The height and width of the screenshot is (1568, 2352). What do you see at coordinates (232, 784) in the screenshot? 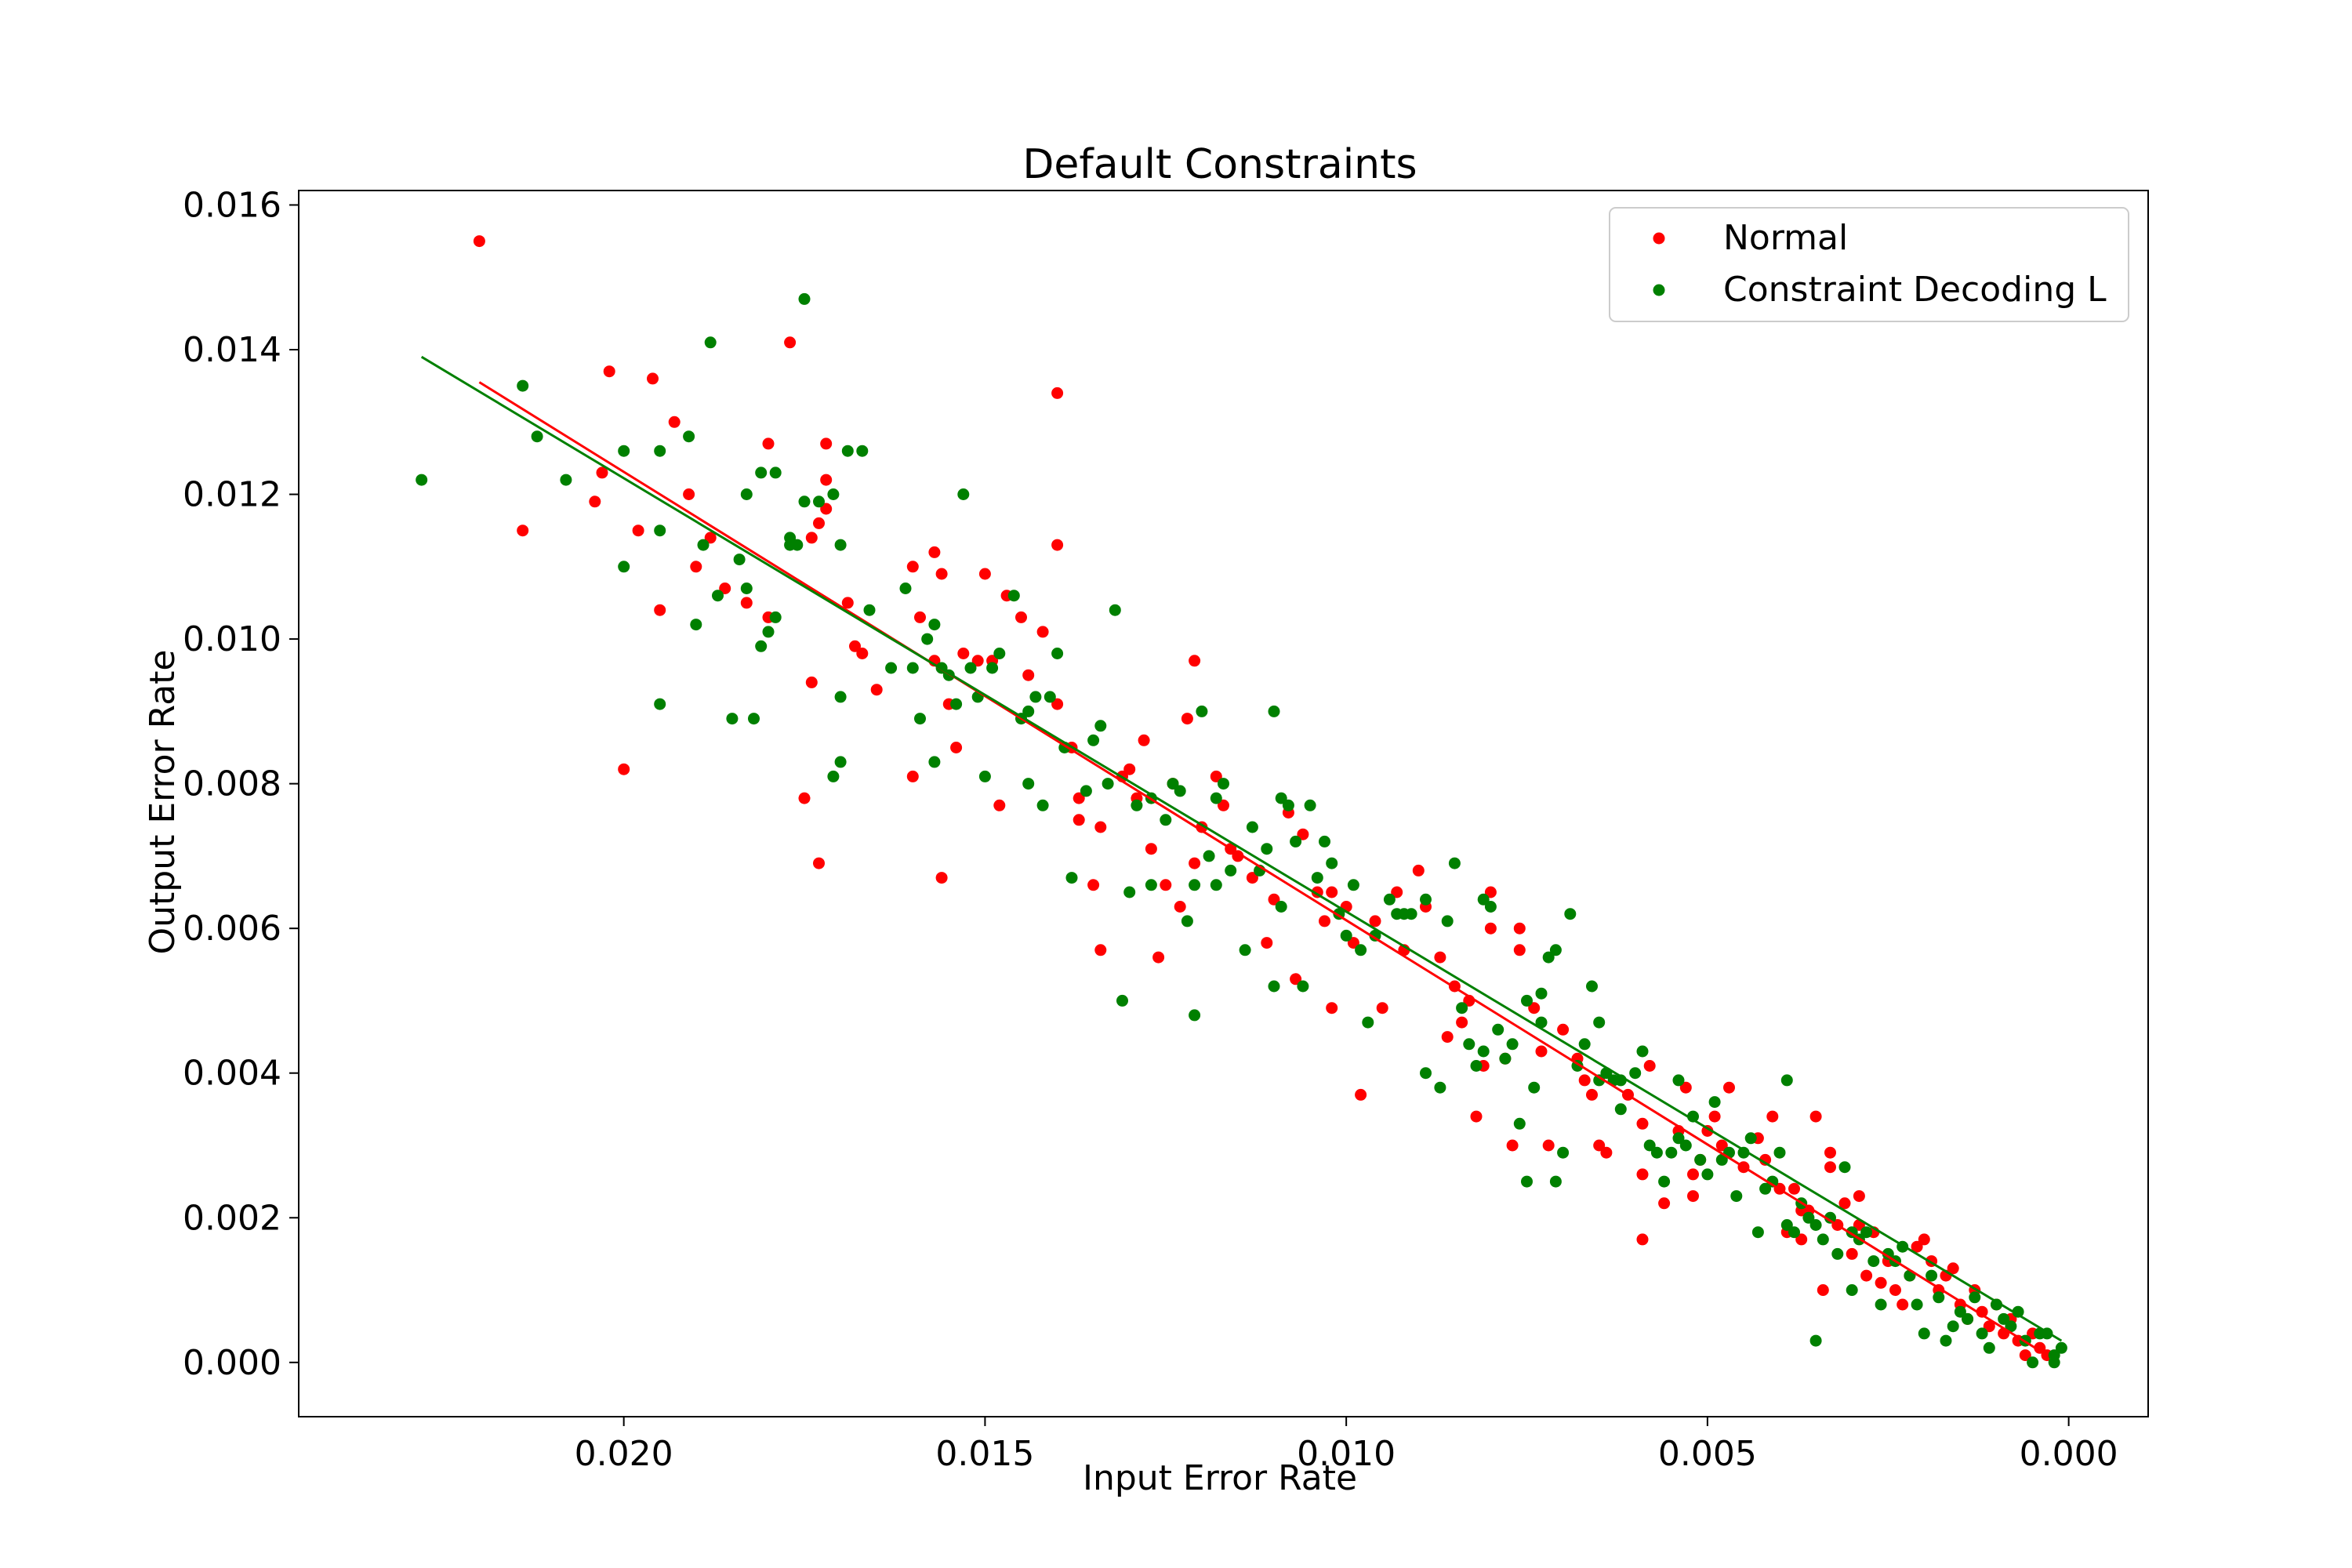
I see `y-tick-label-4: 0.008` at bounding box center [232, 784].